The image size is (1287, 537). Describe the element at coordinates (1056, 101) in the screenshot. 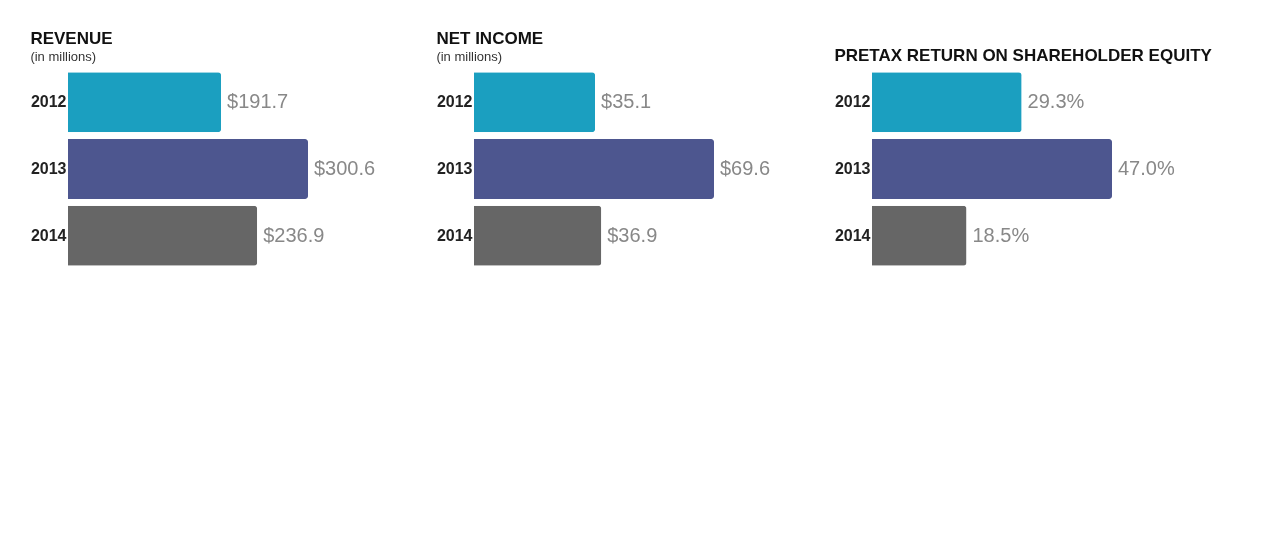

I see `data-label: 29.3%` at that location.